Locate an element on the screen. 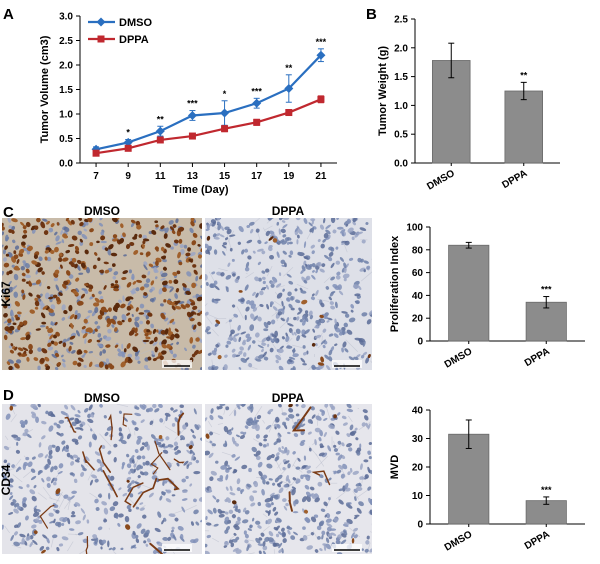 The image size is (600, 564). label-cd34-stain: CD34 is located at coordinates (6, 479).